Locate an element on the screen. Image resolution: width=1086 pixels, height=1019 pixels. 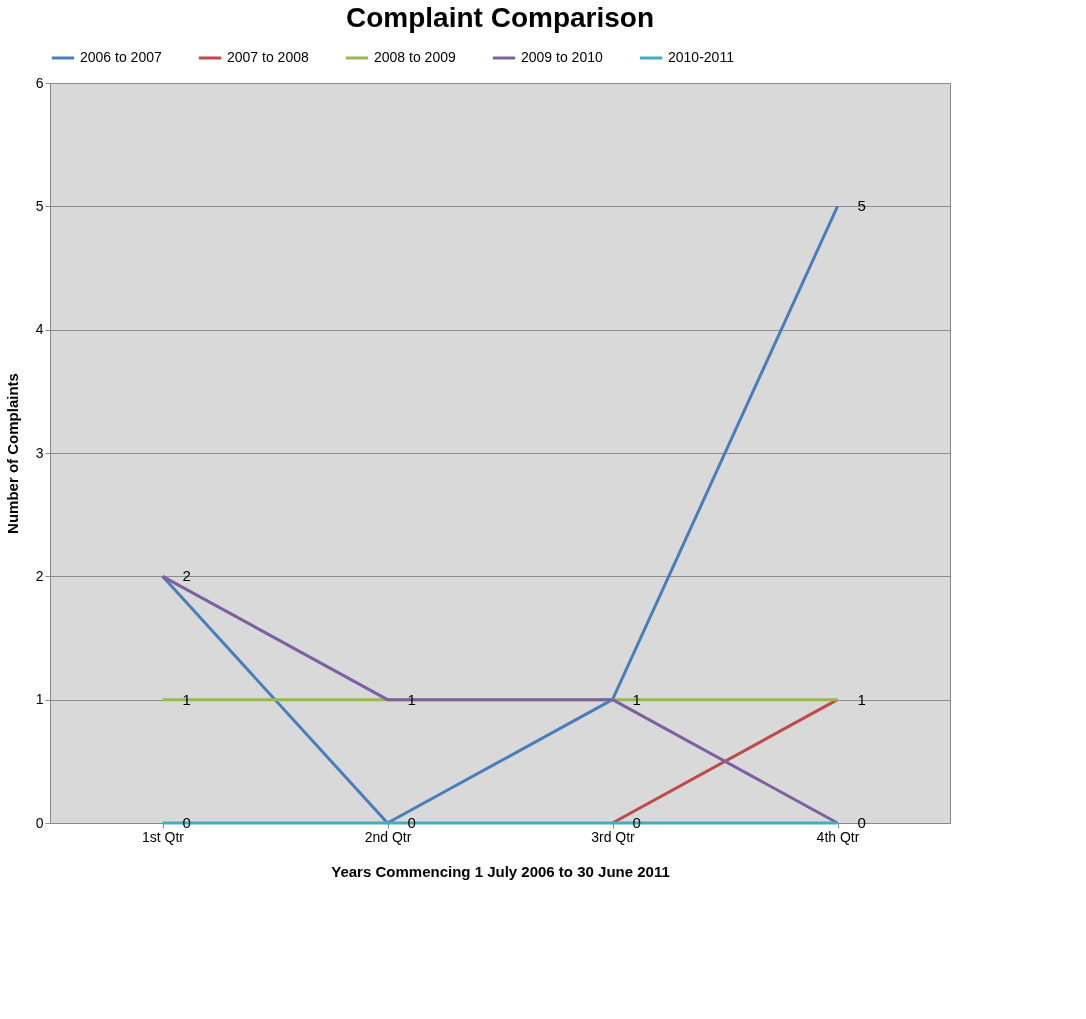
y-tick-label: 5 is located at coordinates (39, 205).